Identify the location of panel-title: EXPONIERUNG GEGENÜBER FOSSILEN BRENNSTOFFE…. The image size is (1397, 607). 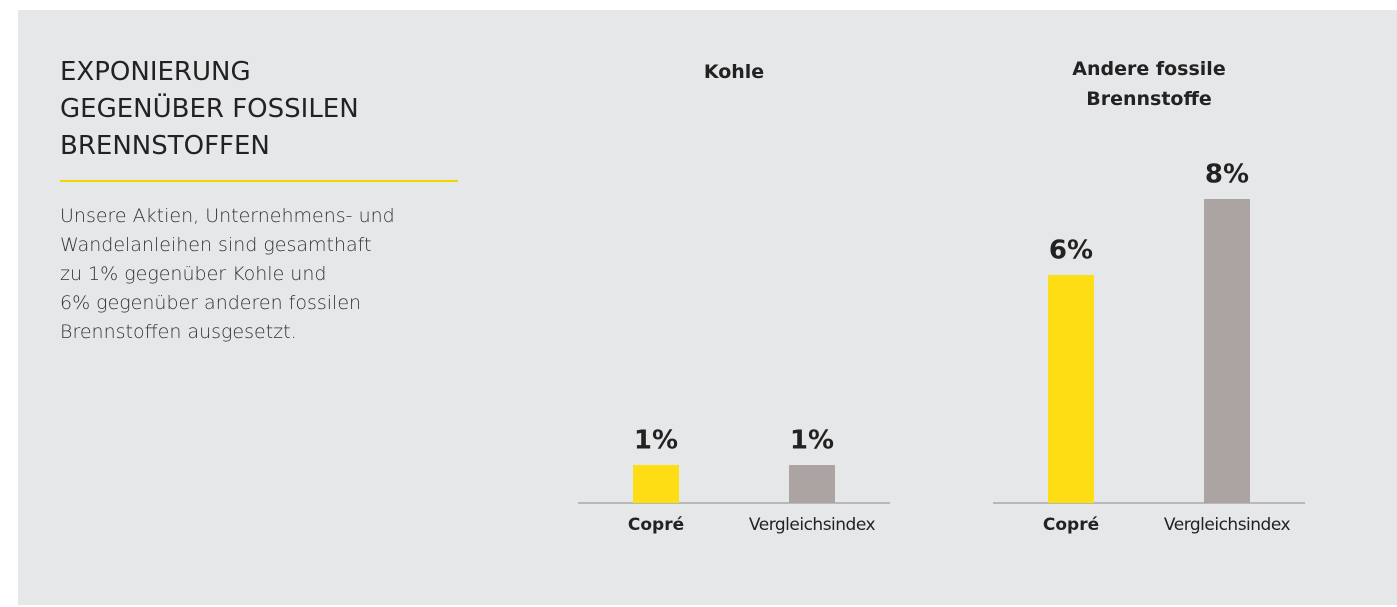
(209, 109).